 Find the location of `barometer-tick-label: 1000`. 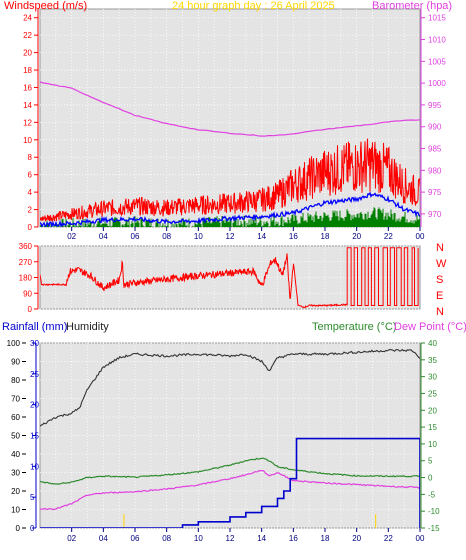

barometer-tick-label: 1000 is located at coordinates (437, 83).